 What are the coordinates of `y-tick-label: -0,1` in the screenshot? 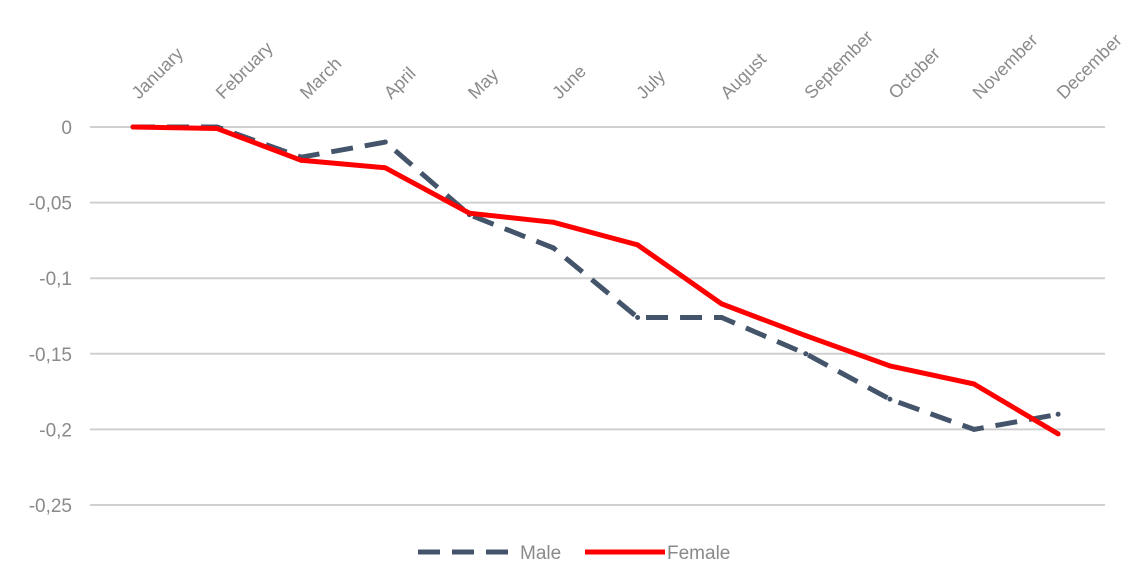 It's located at (55, 279).